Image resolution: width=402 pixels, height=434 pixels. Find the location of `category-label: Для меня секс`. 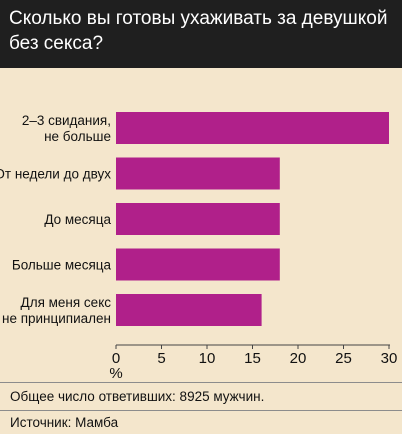

category-label: Для меня секс is located at coordinates (66, 302).